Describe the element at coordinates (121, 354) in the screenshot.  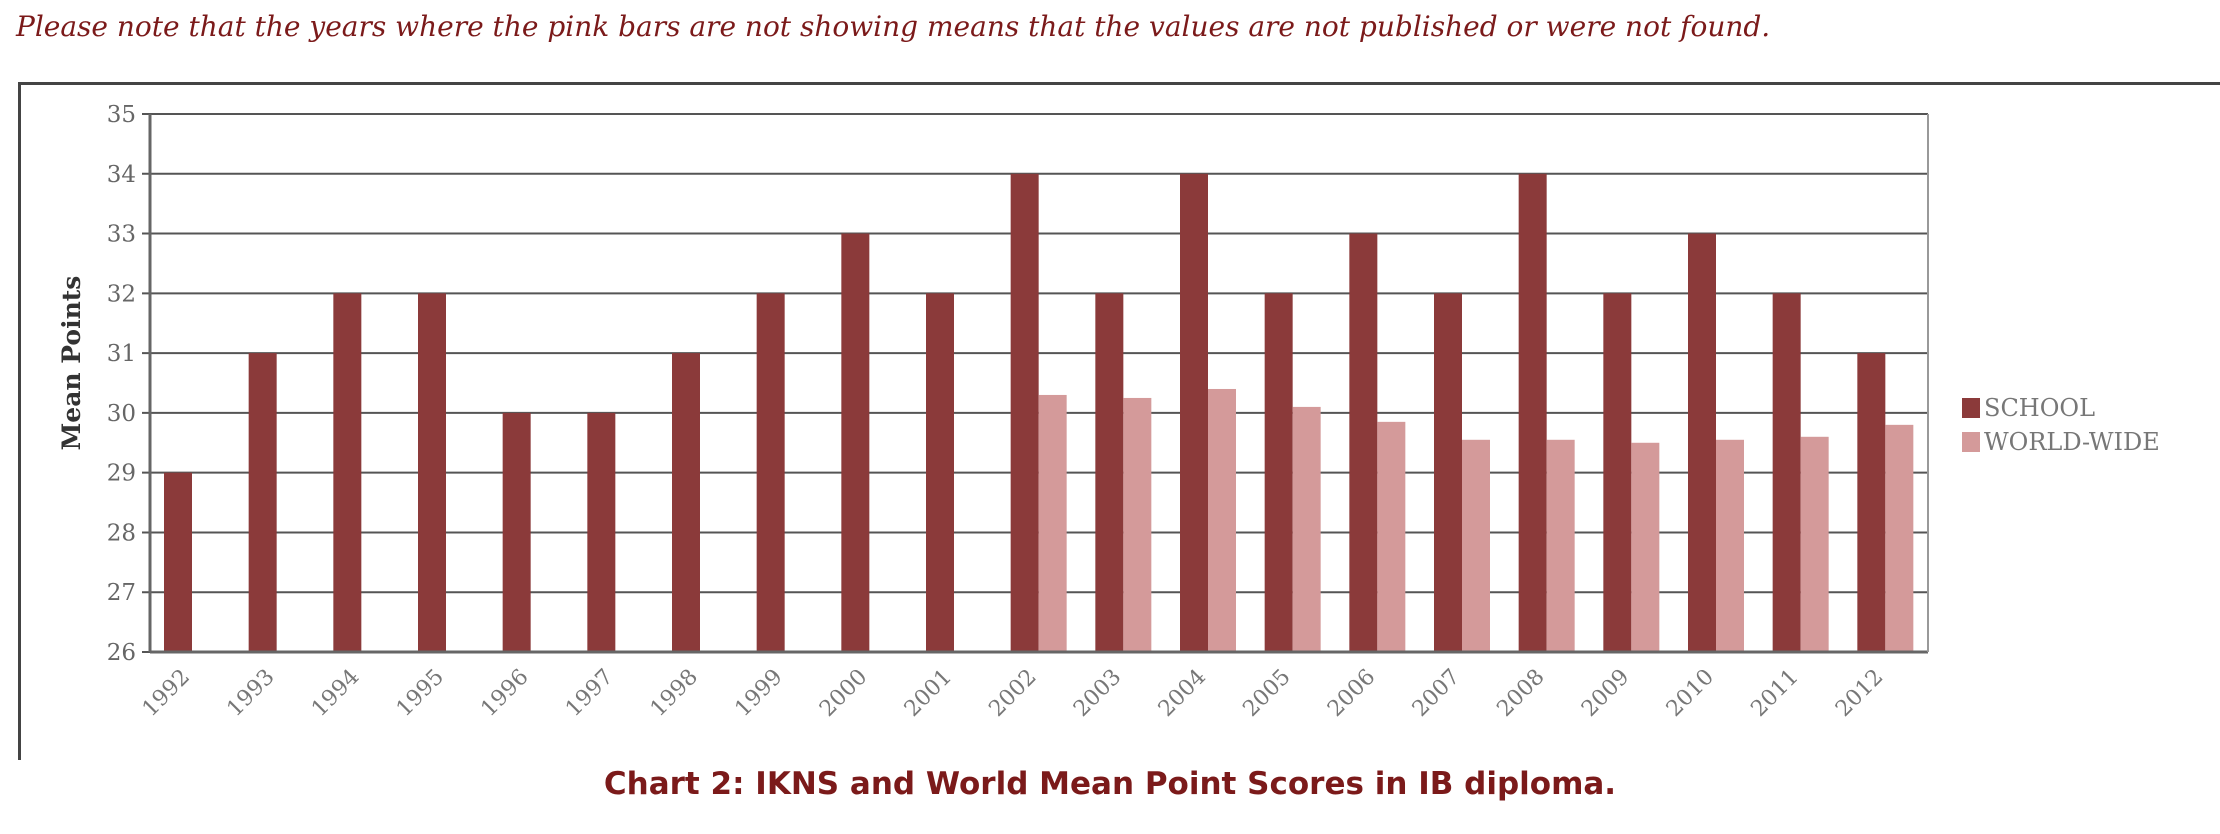
I see `y-tick-31: 31` at that location.